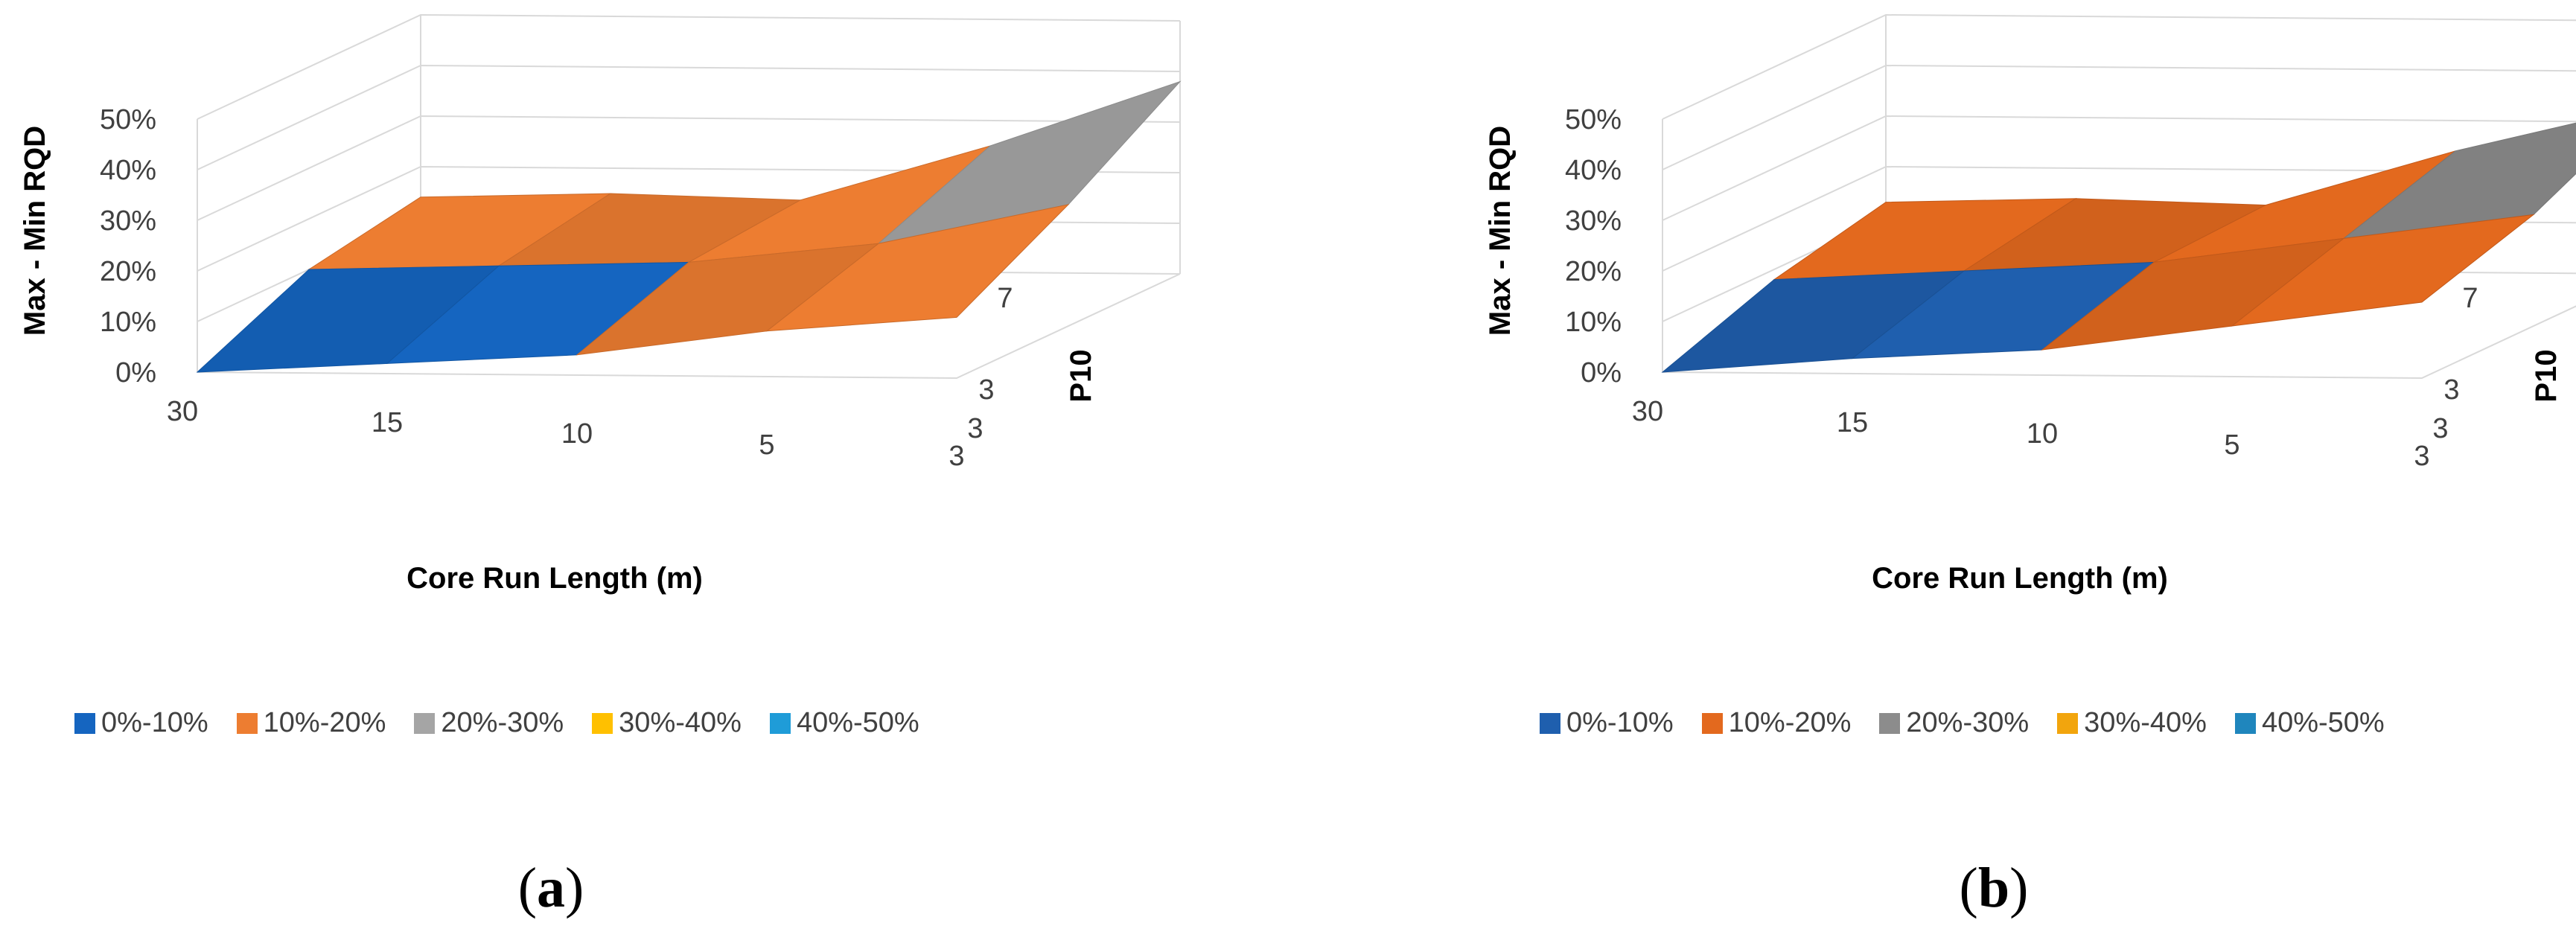 Image resolution: width=2576 pixels, height=946 pixels. I want to click on legend-b: 0%-10% 10%-20% 20%-30% 30%-40% 40%-50%, so click(1962, 723).